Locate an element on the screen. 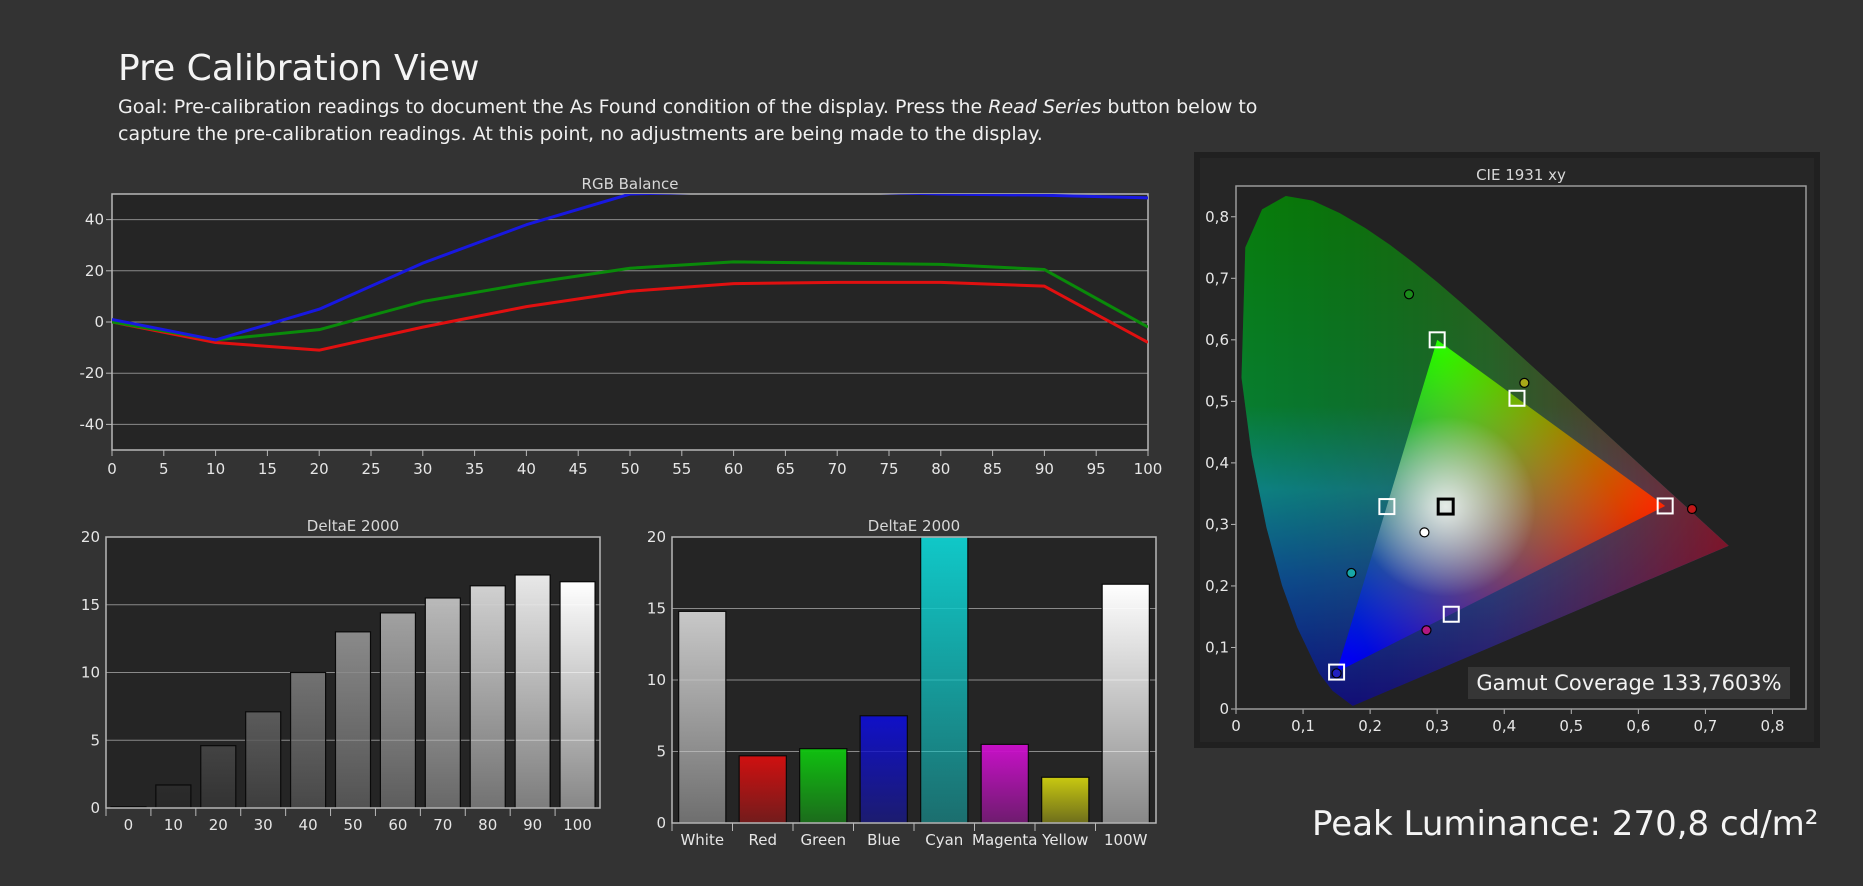  x-tick-label: 0,3 is located at coordinates (1437, 726).